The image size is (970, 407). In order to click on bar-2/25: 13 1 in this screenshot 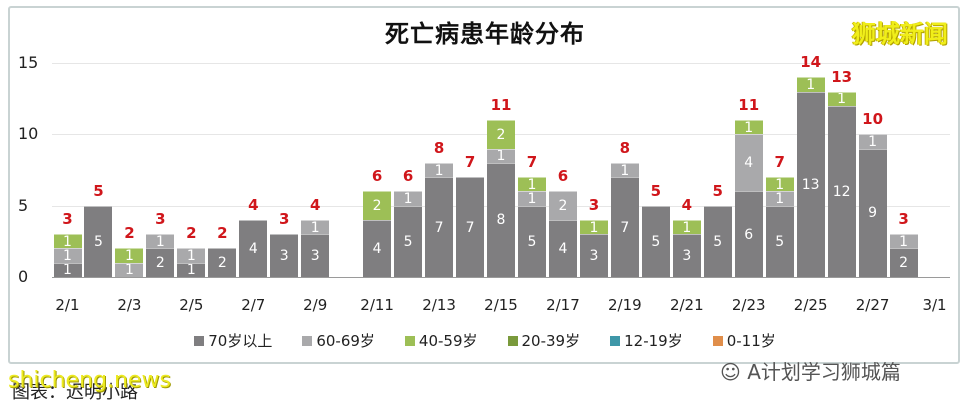, I will do `click(810, 177)`.